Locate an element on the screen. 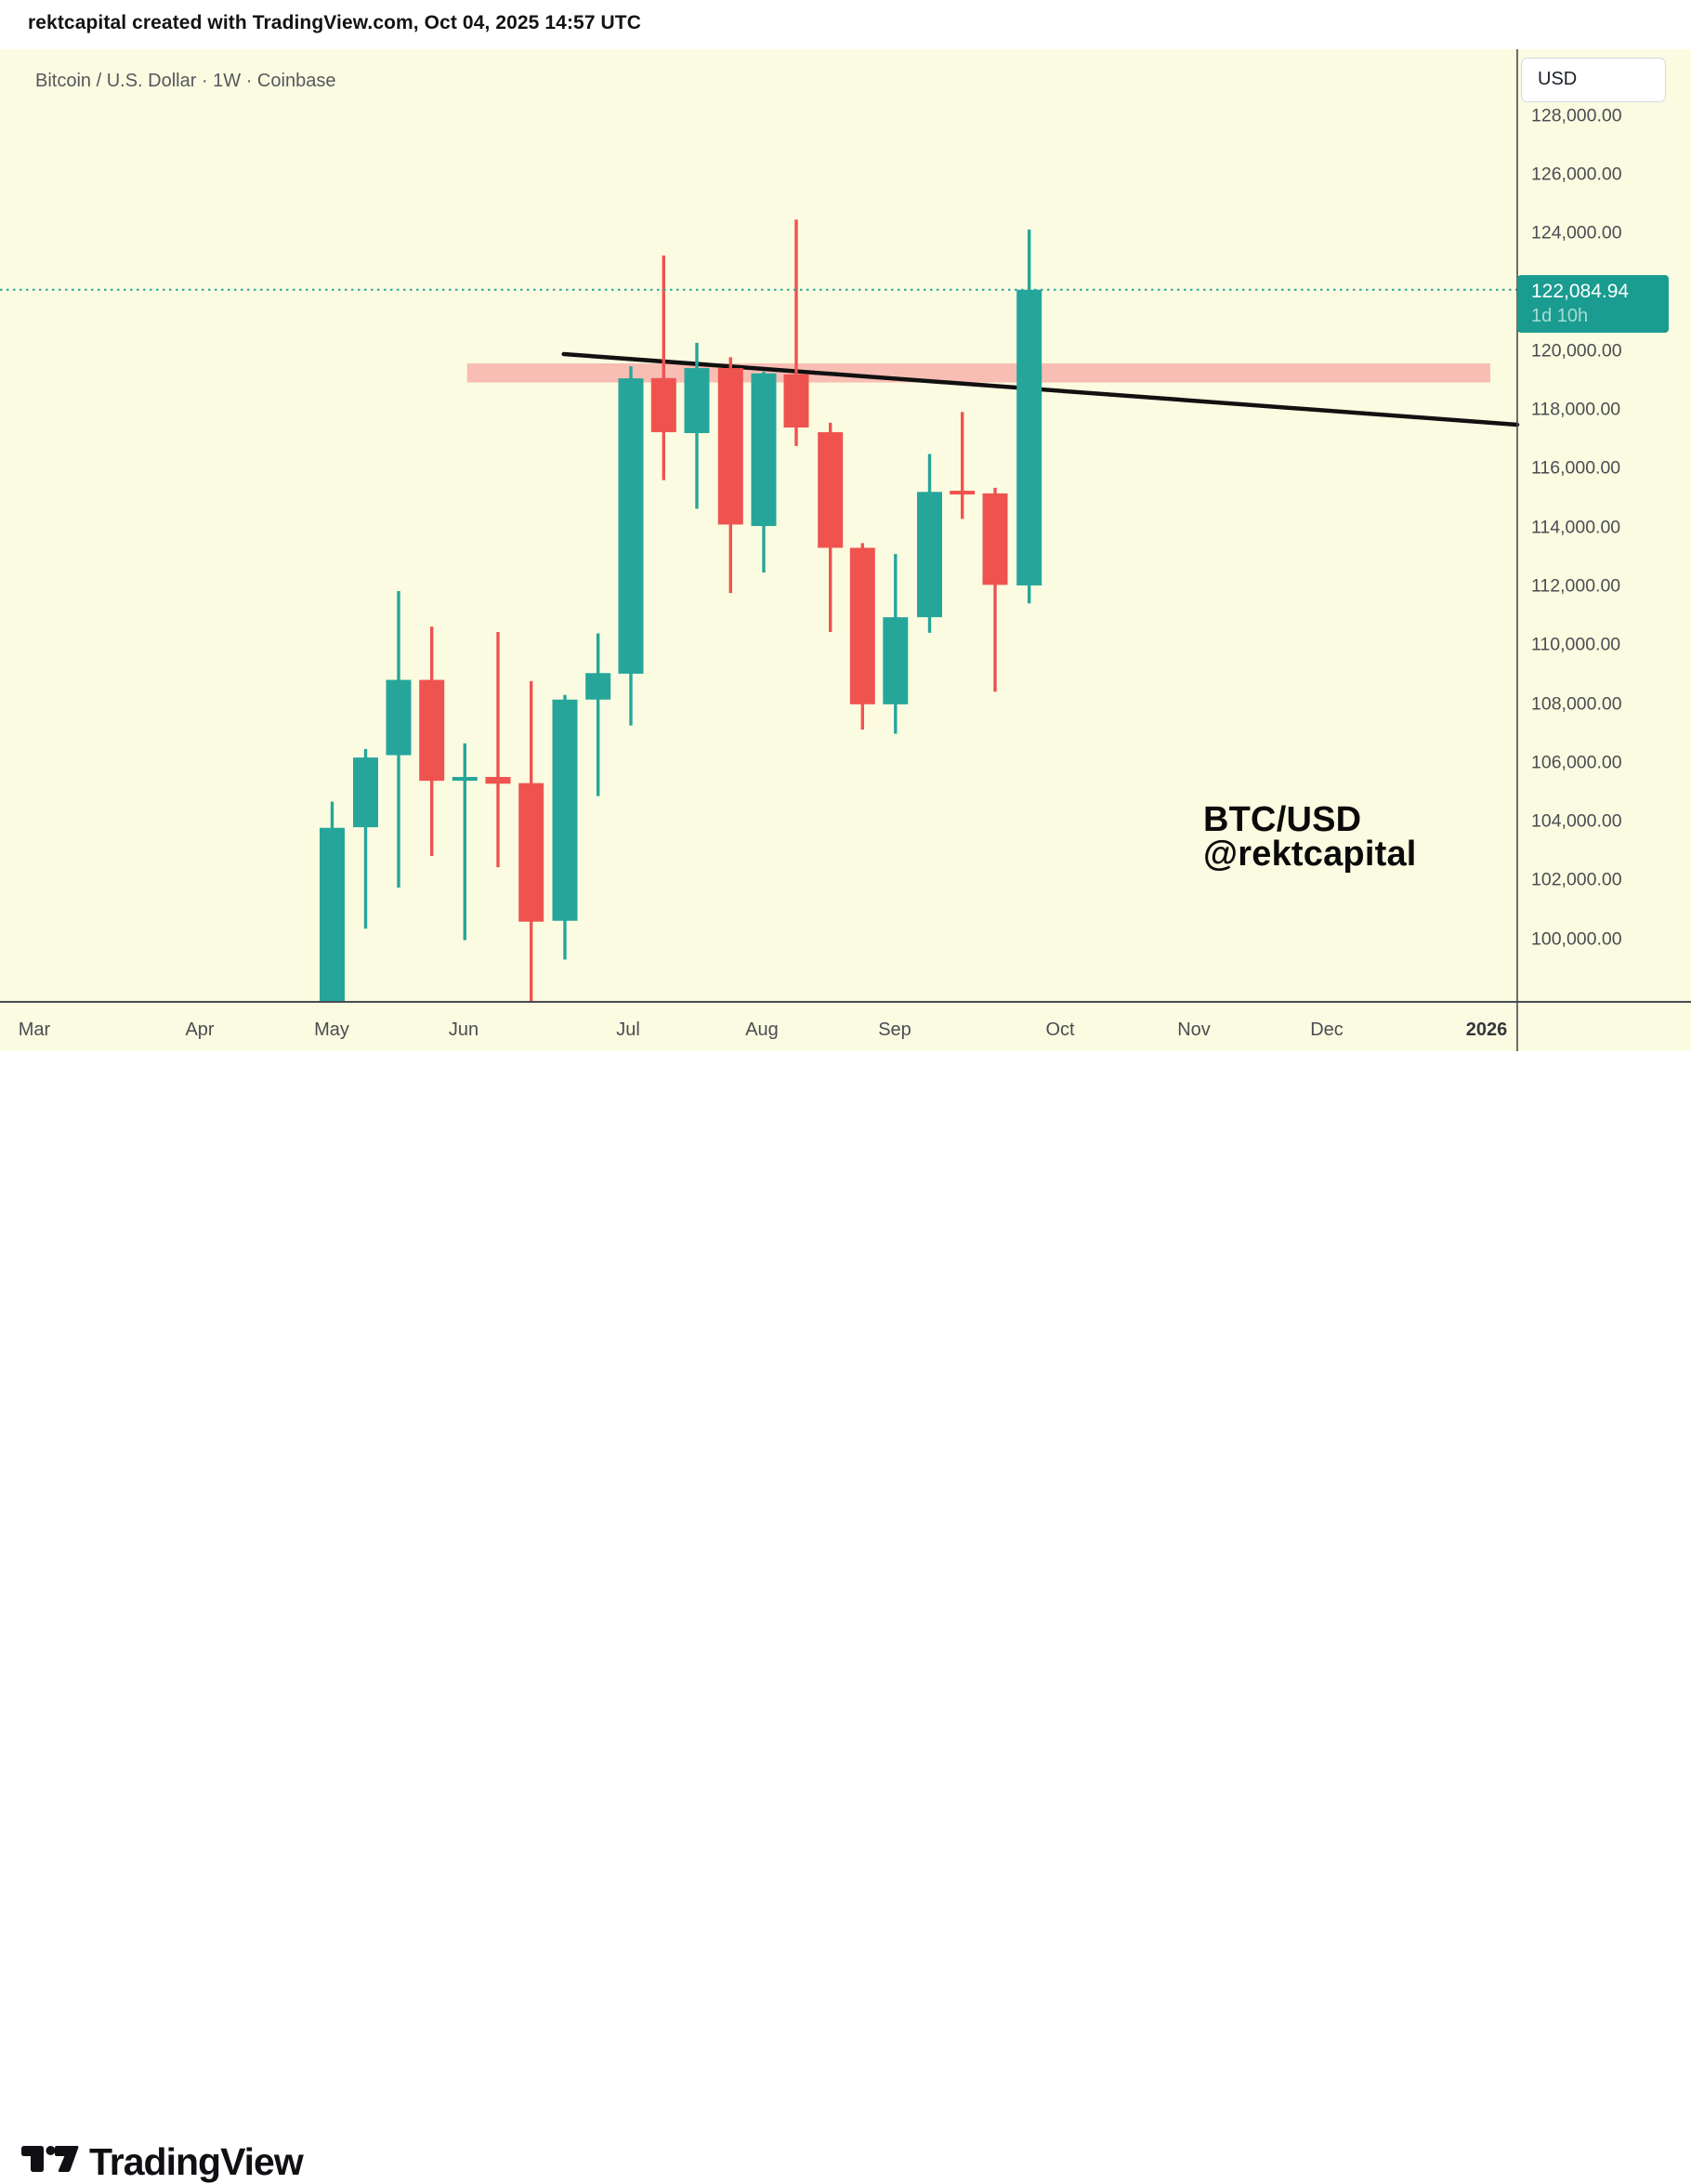  time-axis-label: 2026 is located at coordinates (1486, 1030).